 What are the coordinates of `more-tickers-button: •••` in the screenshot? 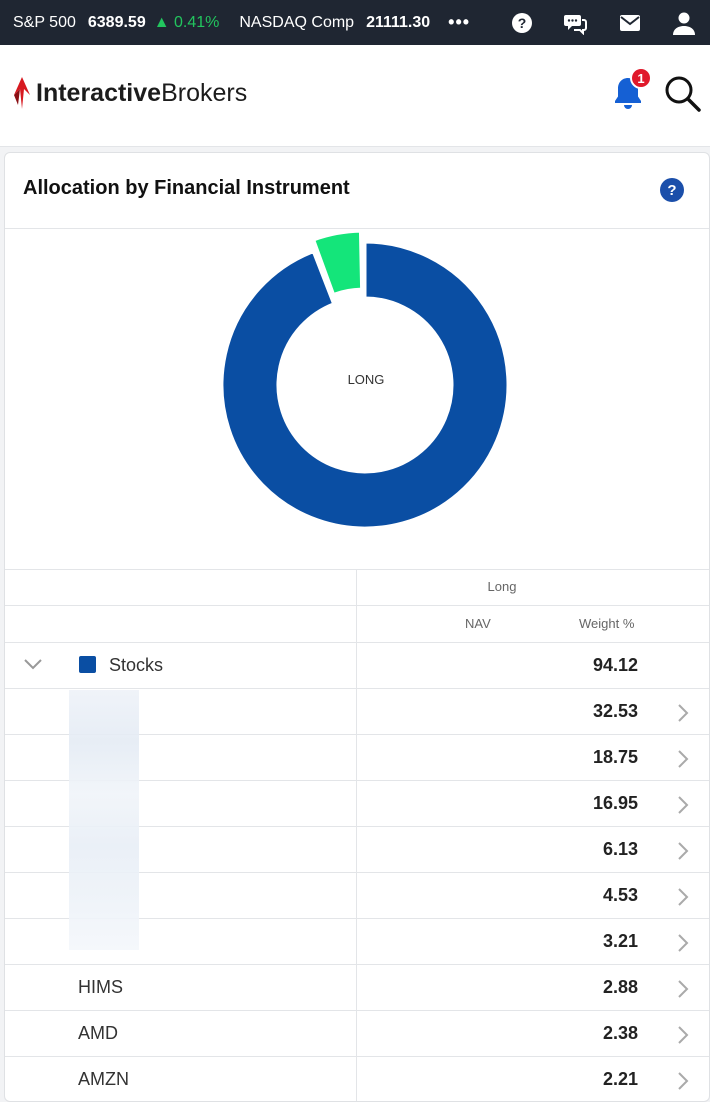 It's located at (459, 22).